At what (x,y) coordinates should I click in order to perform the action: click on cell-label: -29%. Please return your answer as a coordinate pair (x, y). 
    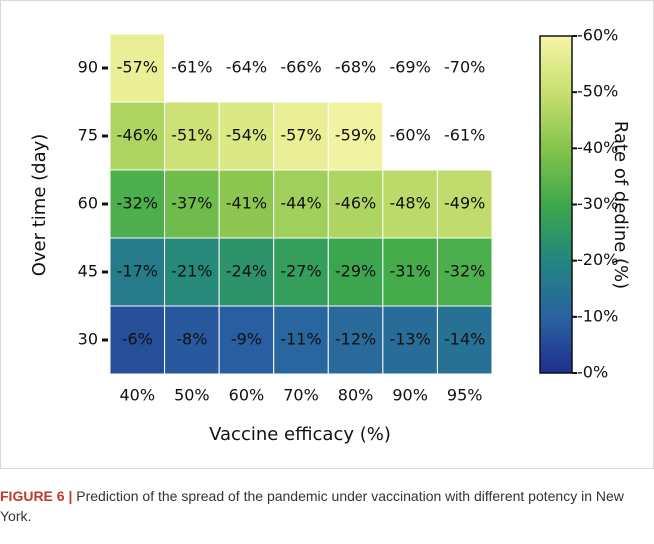
    Looking at the image, I should click on (355, 271).